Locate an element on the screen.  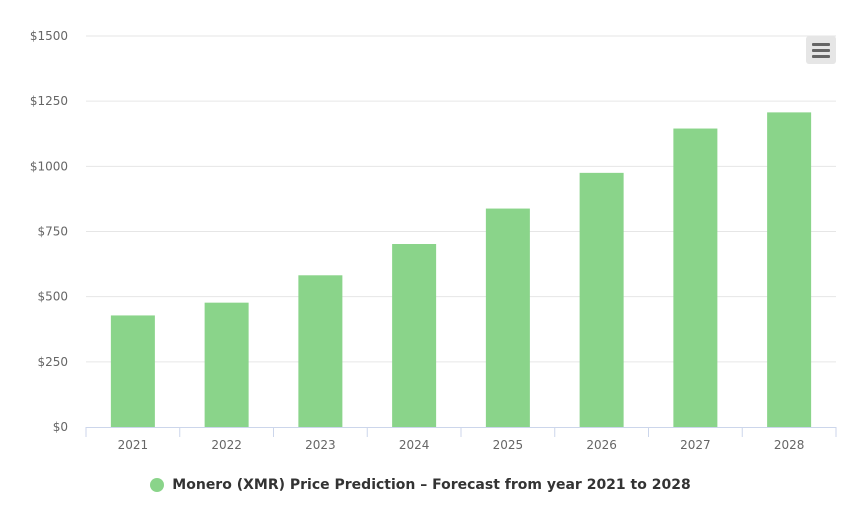
hamburger-menu-icon is located at coordinates (821, 44).